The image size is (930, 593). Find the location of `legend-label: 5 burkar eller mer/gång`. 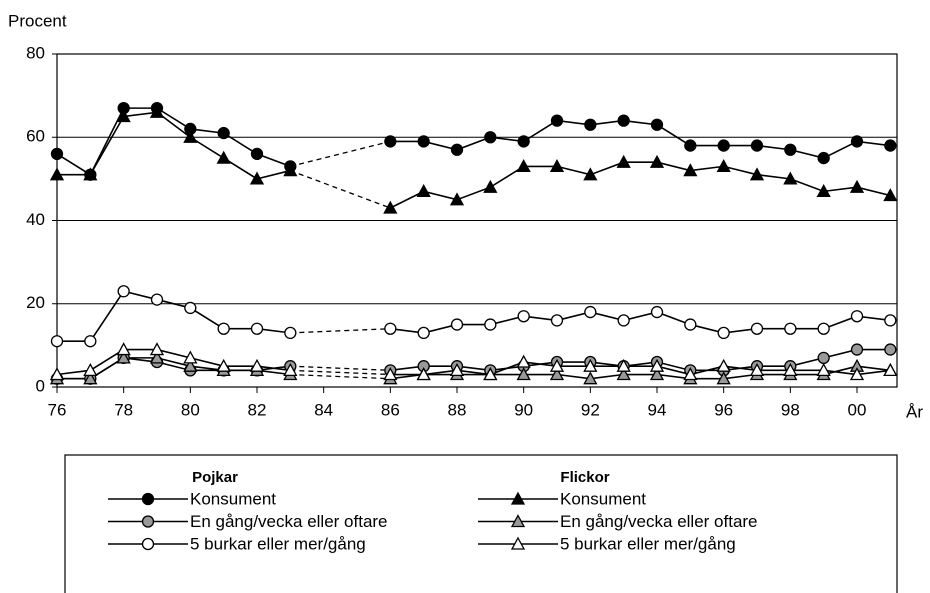

legend-label: 5 burkar eller mer/gång is located at coordinates (278, 543).